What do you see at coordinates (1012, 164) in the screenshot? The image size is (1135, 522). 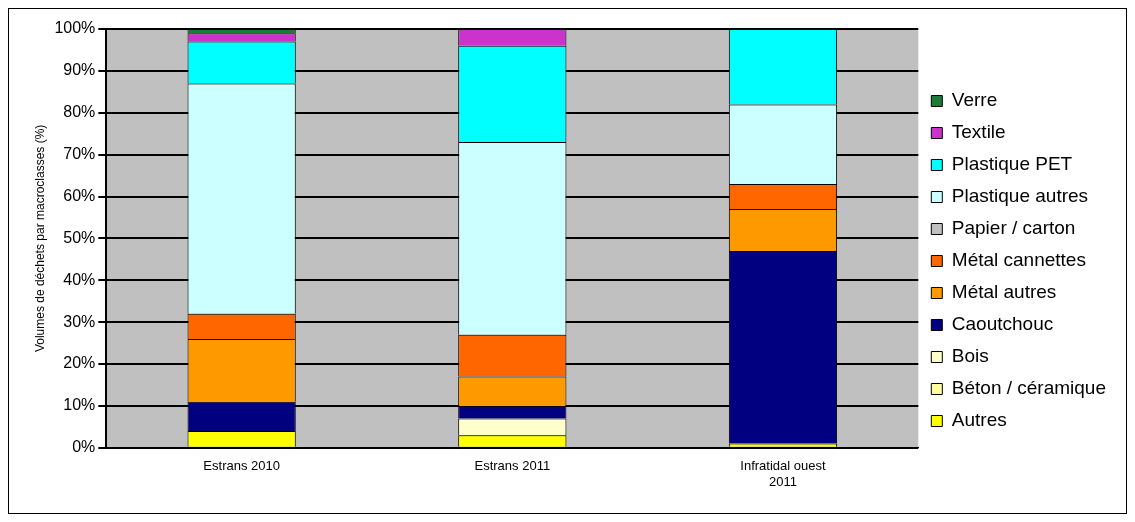 I see `legend-label: Plastique PET` at bounding box center [1012, 164].